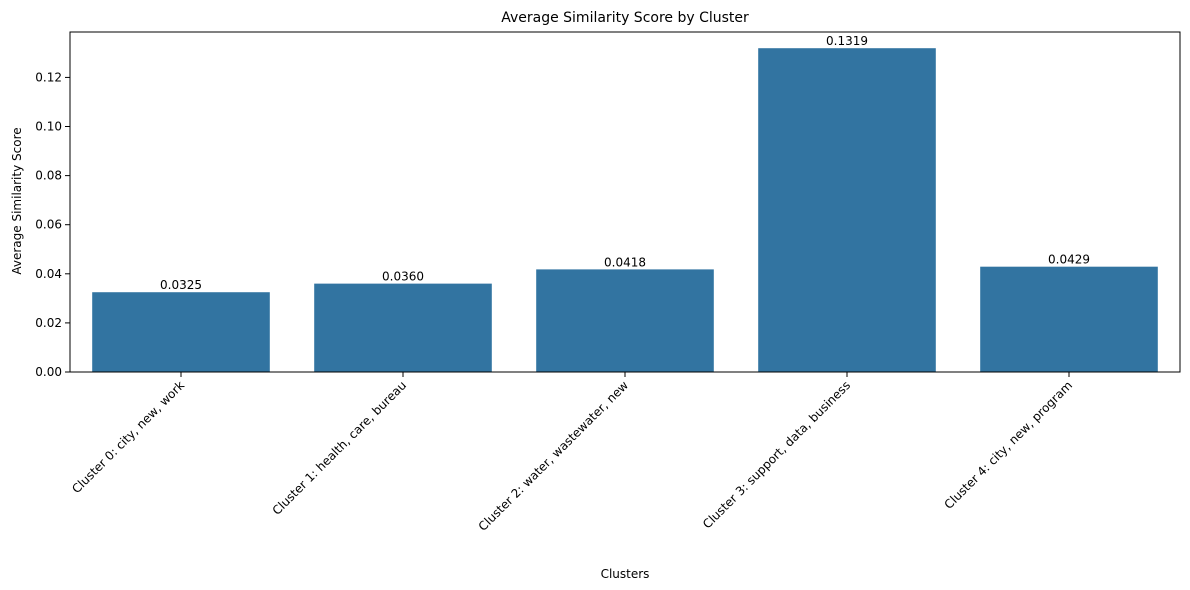 The image size is (1190, 590). Describe the element at coordinates (48, 323) in the screenshot. I see `y-tick-label-1: 0.02` at that location.